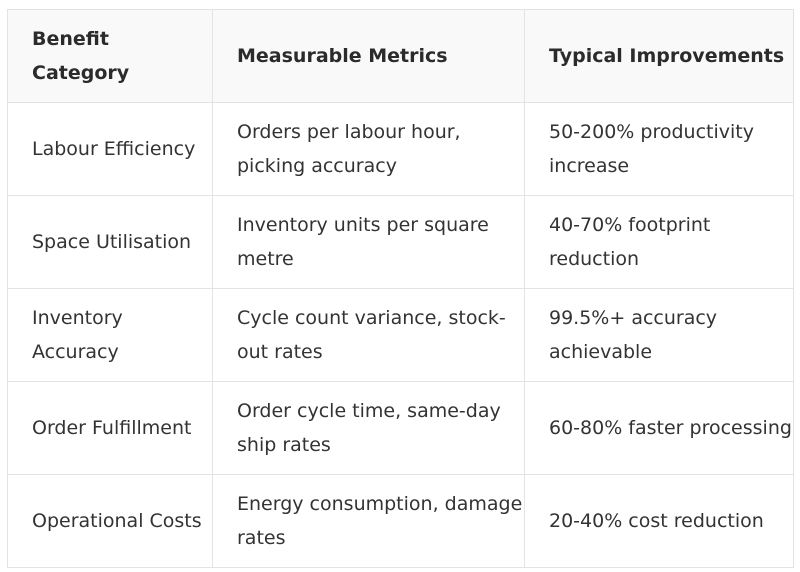 The image size is (800, 572). What do you see at coordinates (110, 428) in the screenshot?
I see `table-cell: Order Fulfillment` at bounding box center [110, 428].